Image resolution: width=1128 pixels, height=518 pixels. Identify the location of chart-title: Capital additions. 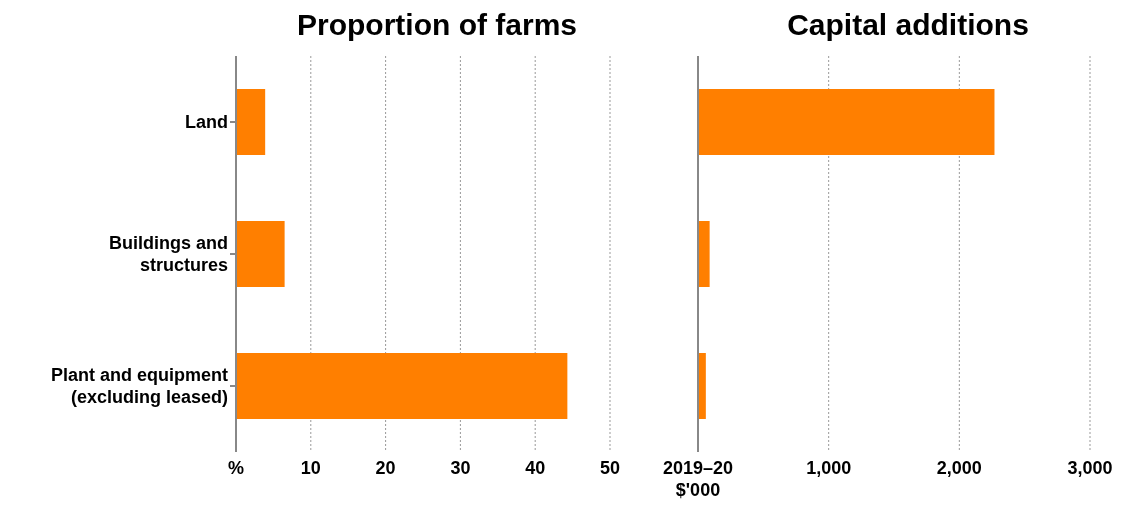
(908, 25).